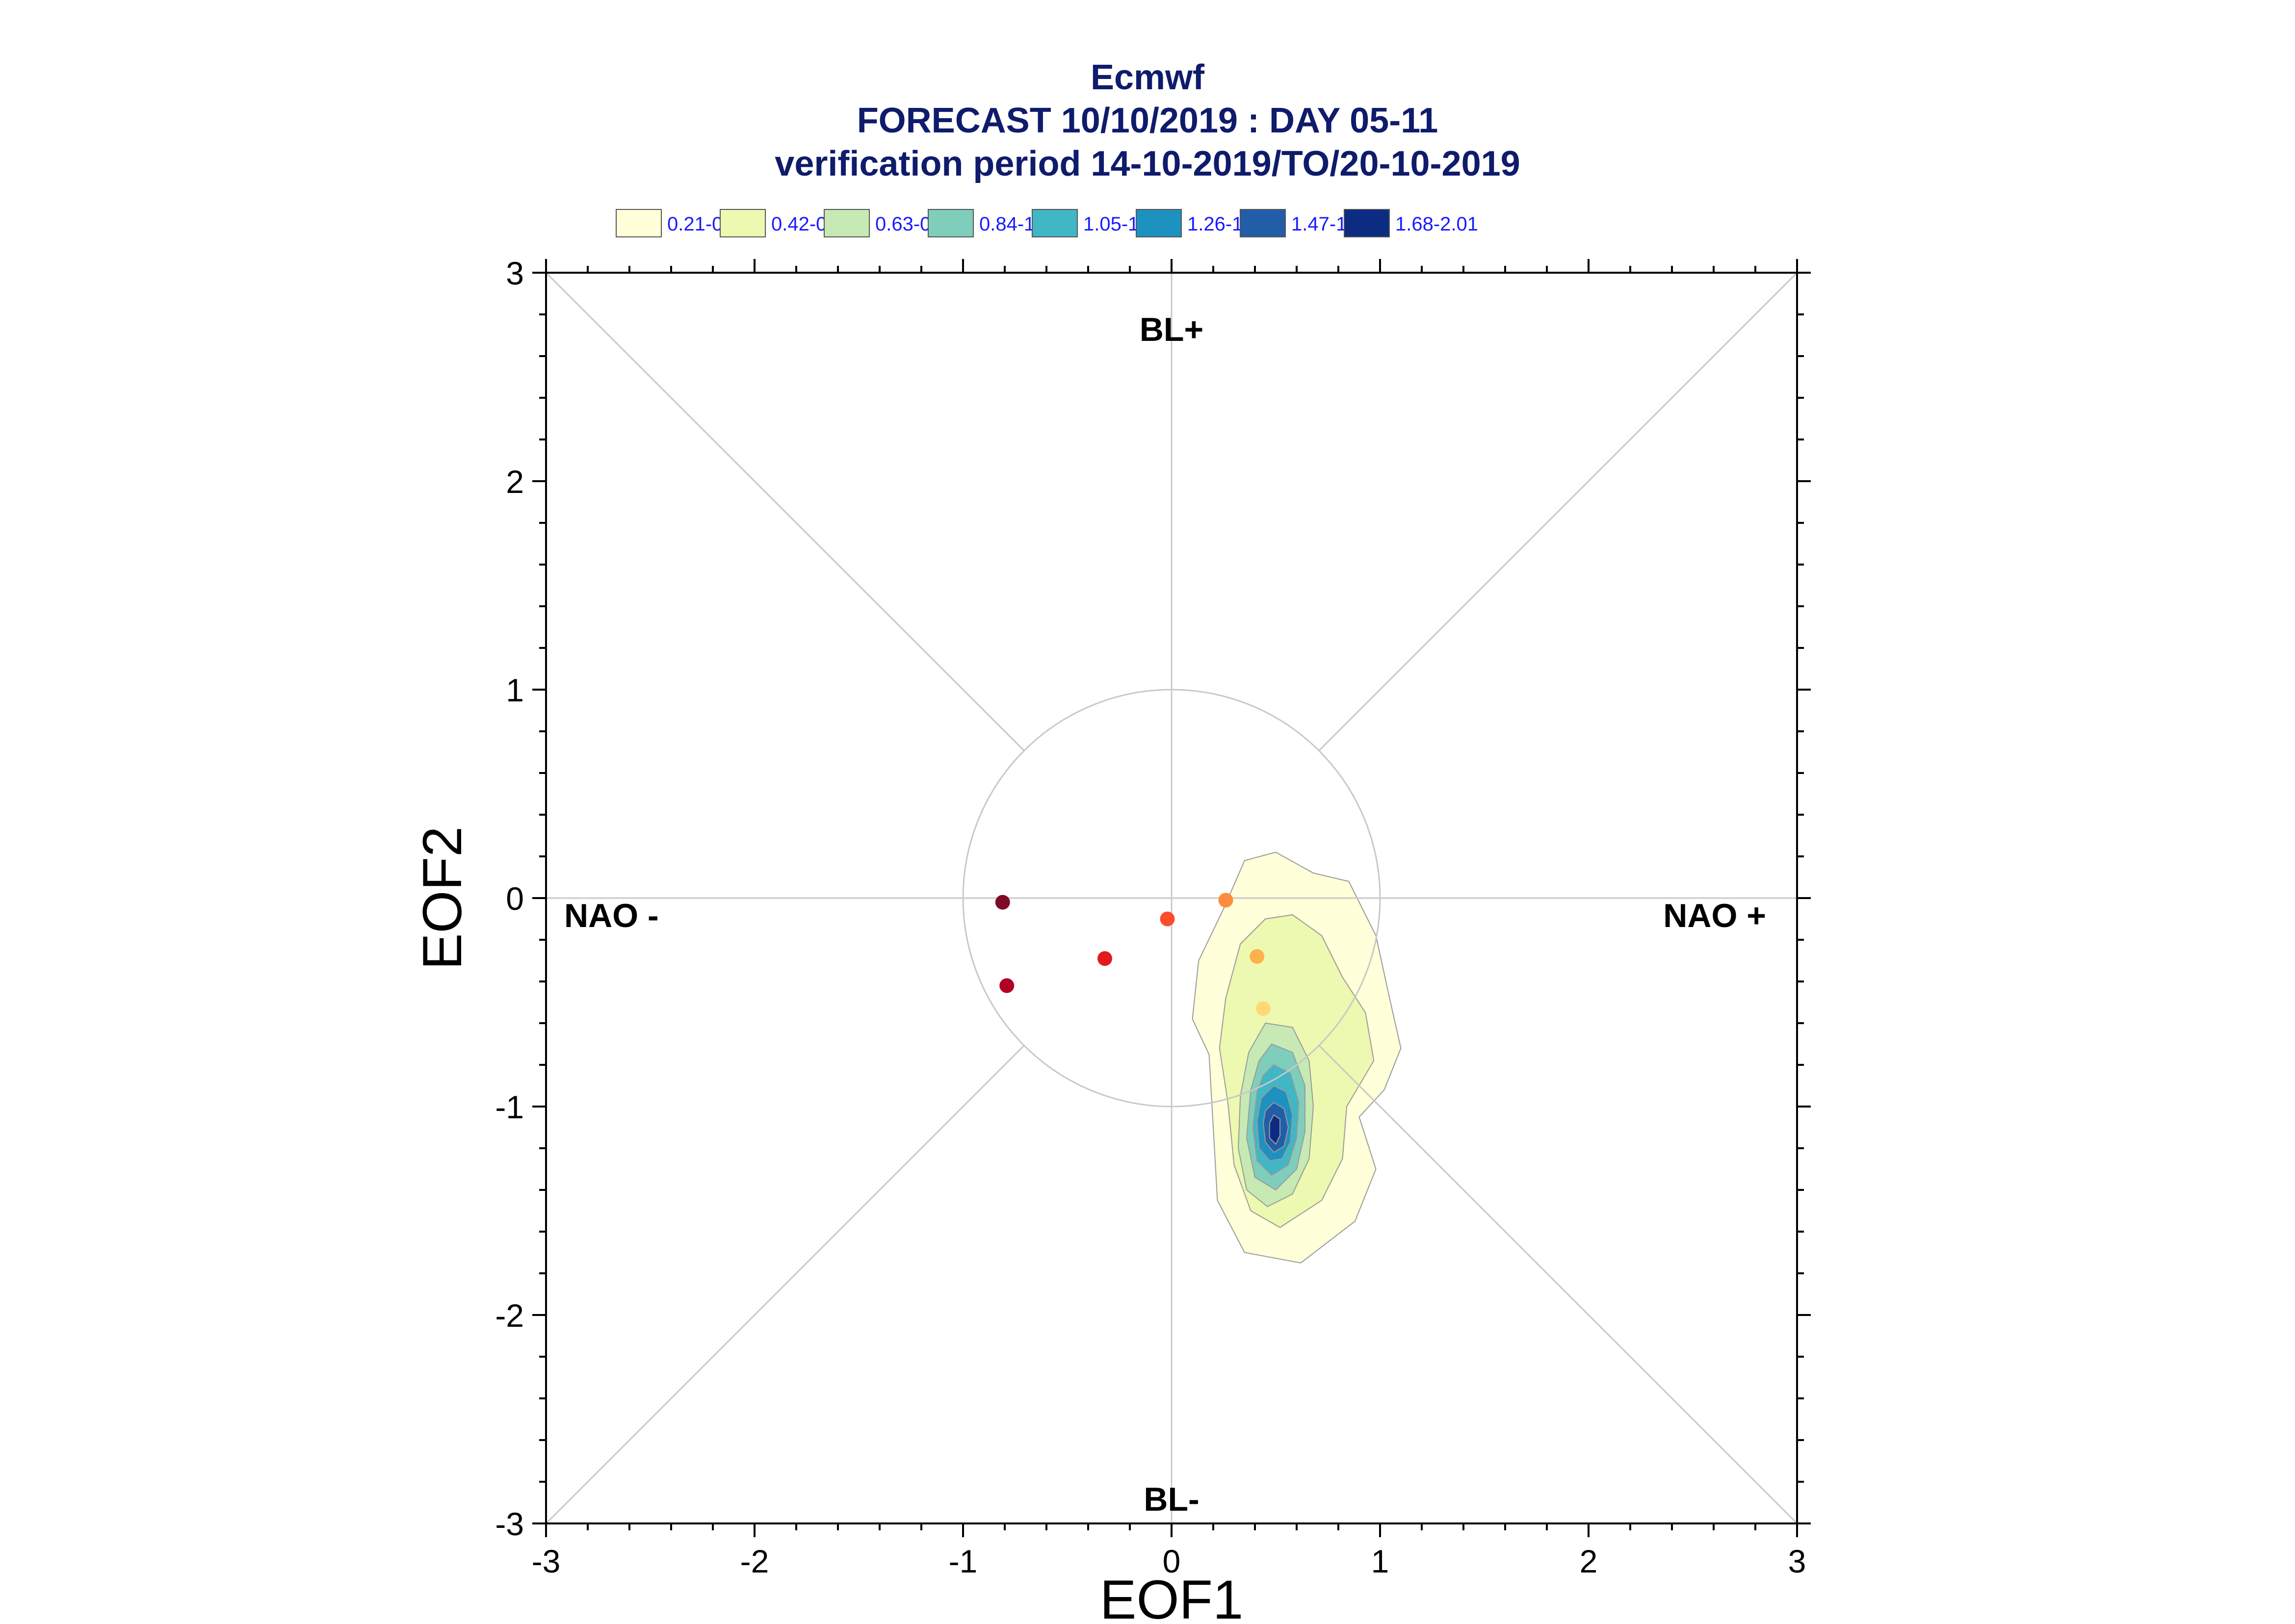 The width and height of the screenshot is (2295, 1624). Describe the element at coordinates (1133, 954) in the screenshot. I see `data-points` at that location.